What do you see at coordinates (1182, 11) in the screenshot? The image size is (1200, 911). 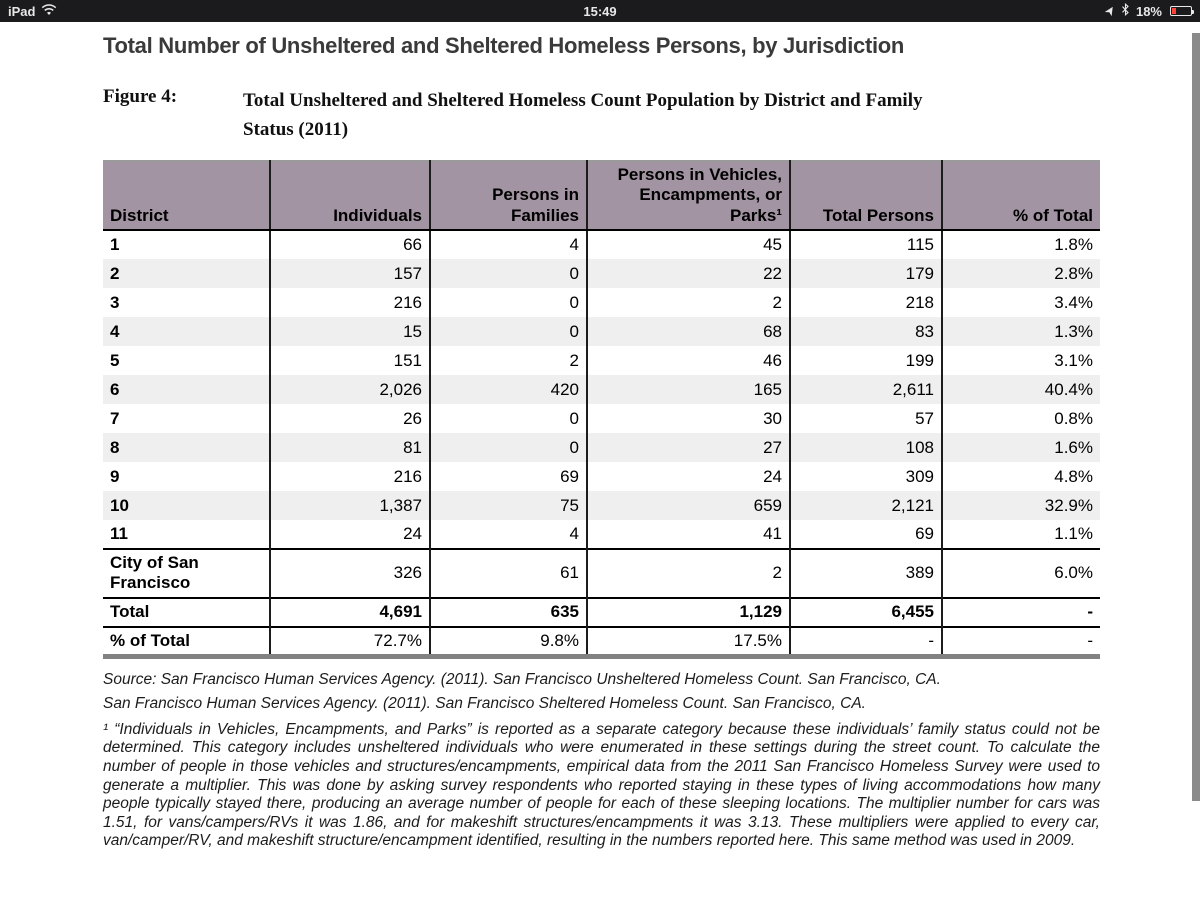 I see `battery-icon` at bounding box center [1182, 11].